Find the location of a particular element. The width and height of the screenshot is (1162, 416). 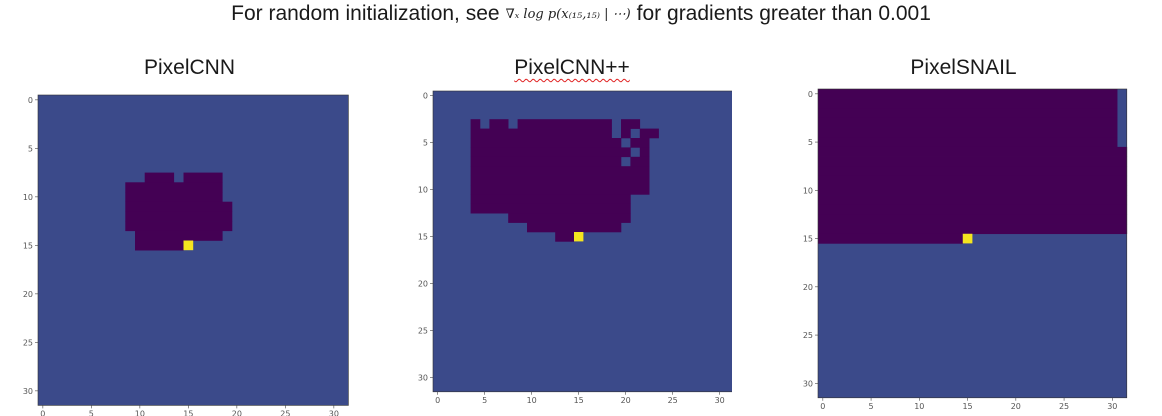

headline-formula: ∇ₓ log p(x₍₁₅,₁₅₎ | ⋯) is located at coordinates (568, 14).